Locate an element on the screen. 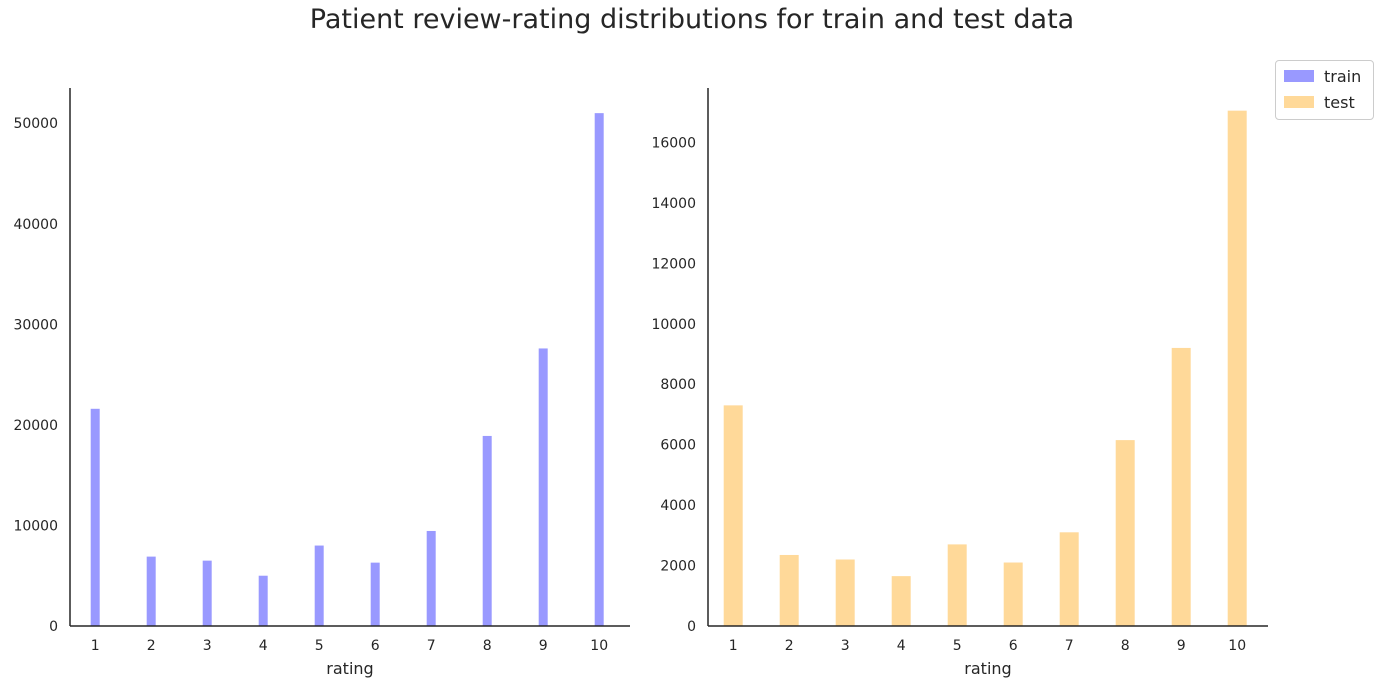 The image size is (1384, 688). panel2-y-tick-label: 4000 is located at coordinates (678, 506).